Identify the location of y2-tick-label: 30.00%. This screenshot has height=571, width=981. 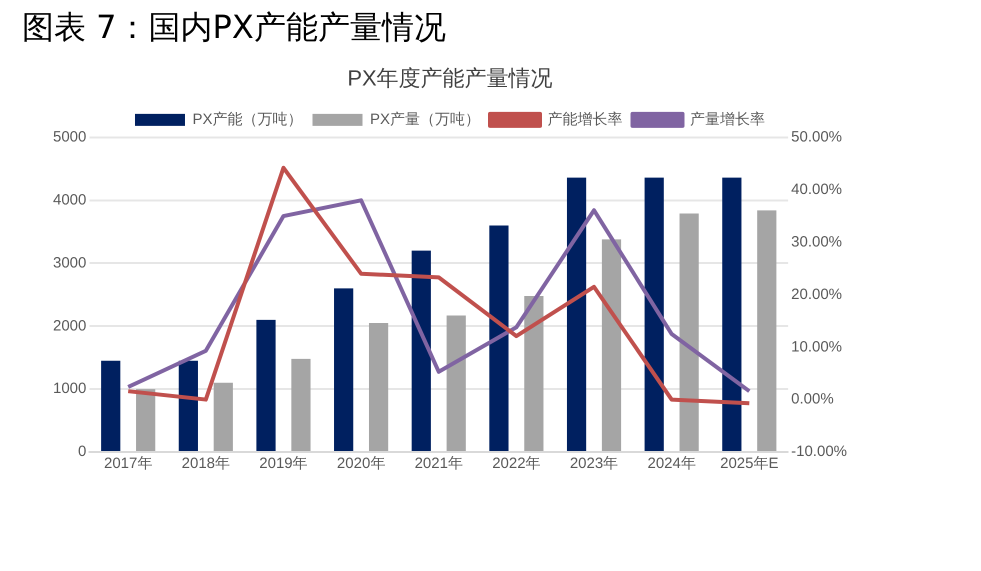
(816, 241).